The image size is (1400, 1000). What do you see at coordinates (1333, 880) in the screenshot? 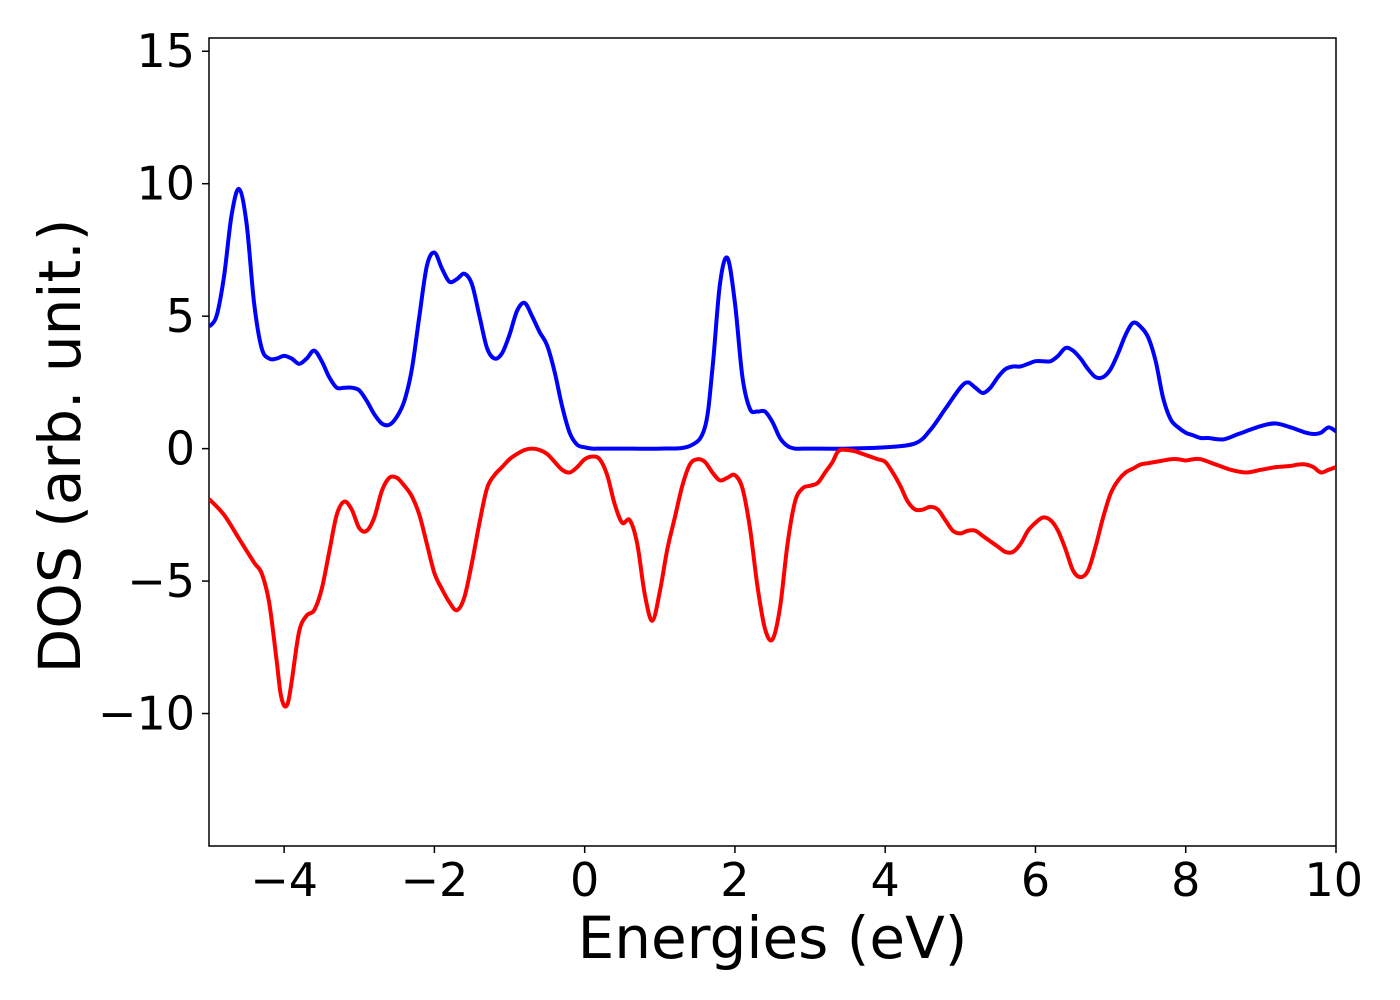
I see `x-tick-label: 10` at bounding box center [1333, 880].